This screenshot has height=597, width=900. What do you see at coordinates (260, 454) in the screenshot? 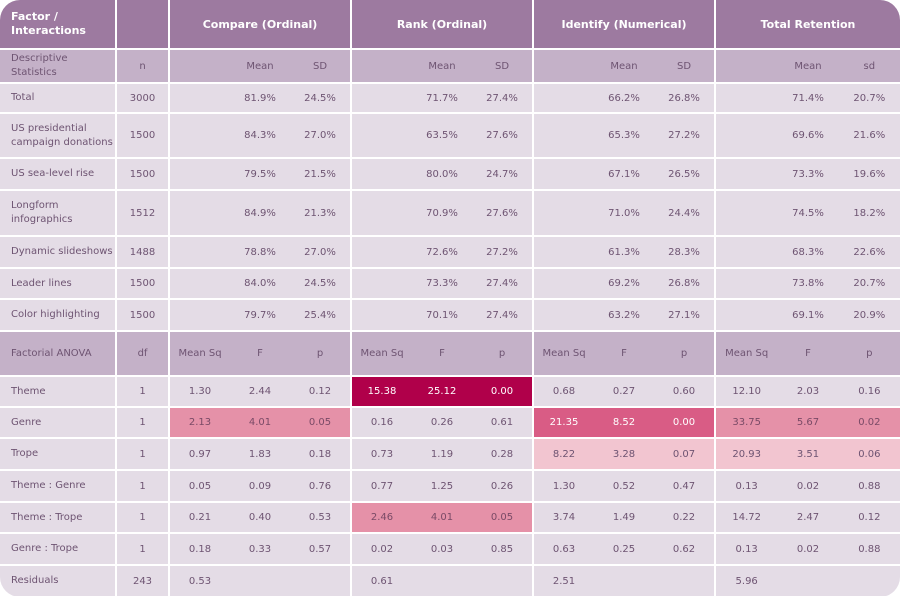
I see `value-cell: 1.83` at bounding box center [260, 454].